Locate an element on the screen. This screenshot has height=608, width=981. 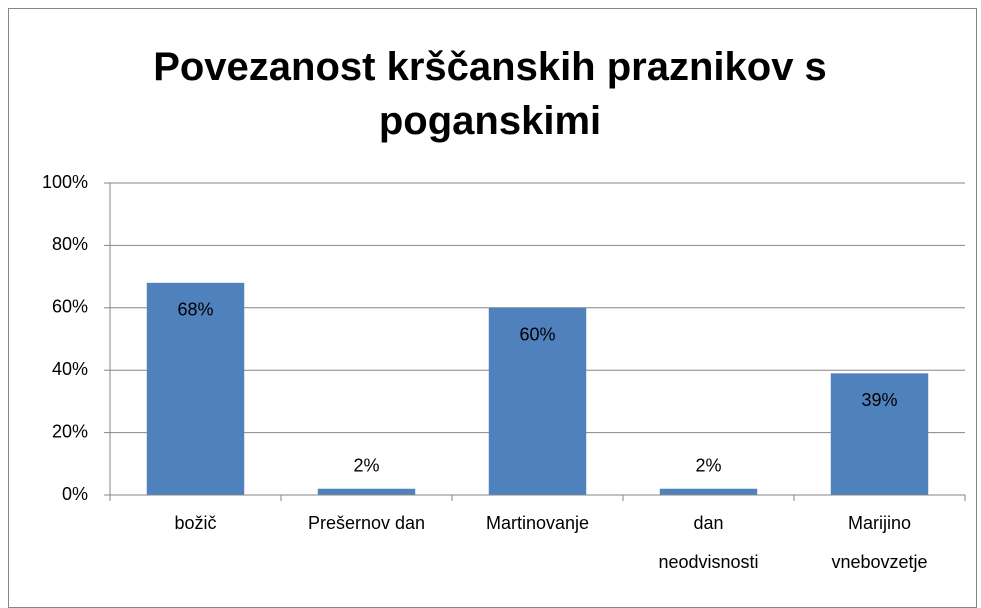
y-tick-label: 40% is located at coordinates (70, 369).